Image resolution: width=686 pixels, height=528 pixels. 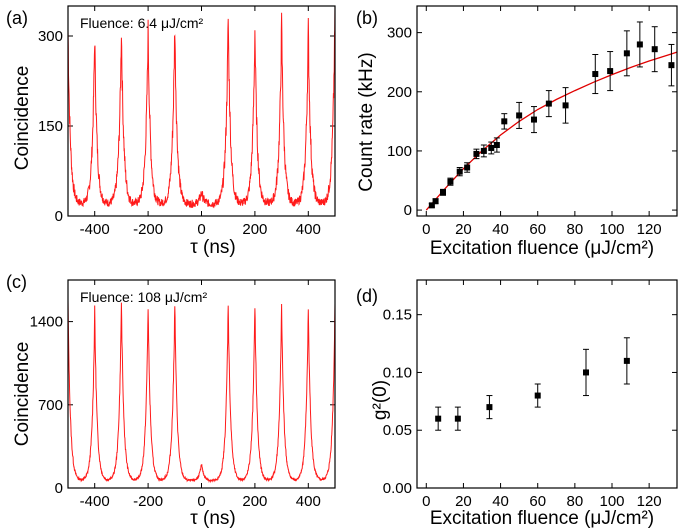 I want to click on panel-c-ylabel: Coincidence, so click(x=22, y=394).